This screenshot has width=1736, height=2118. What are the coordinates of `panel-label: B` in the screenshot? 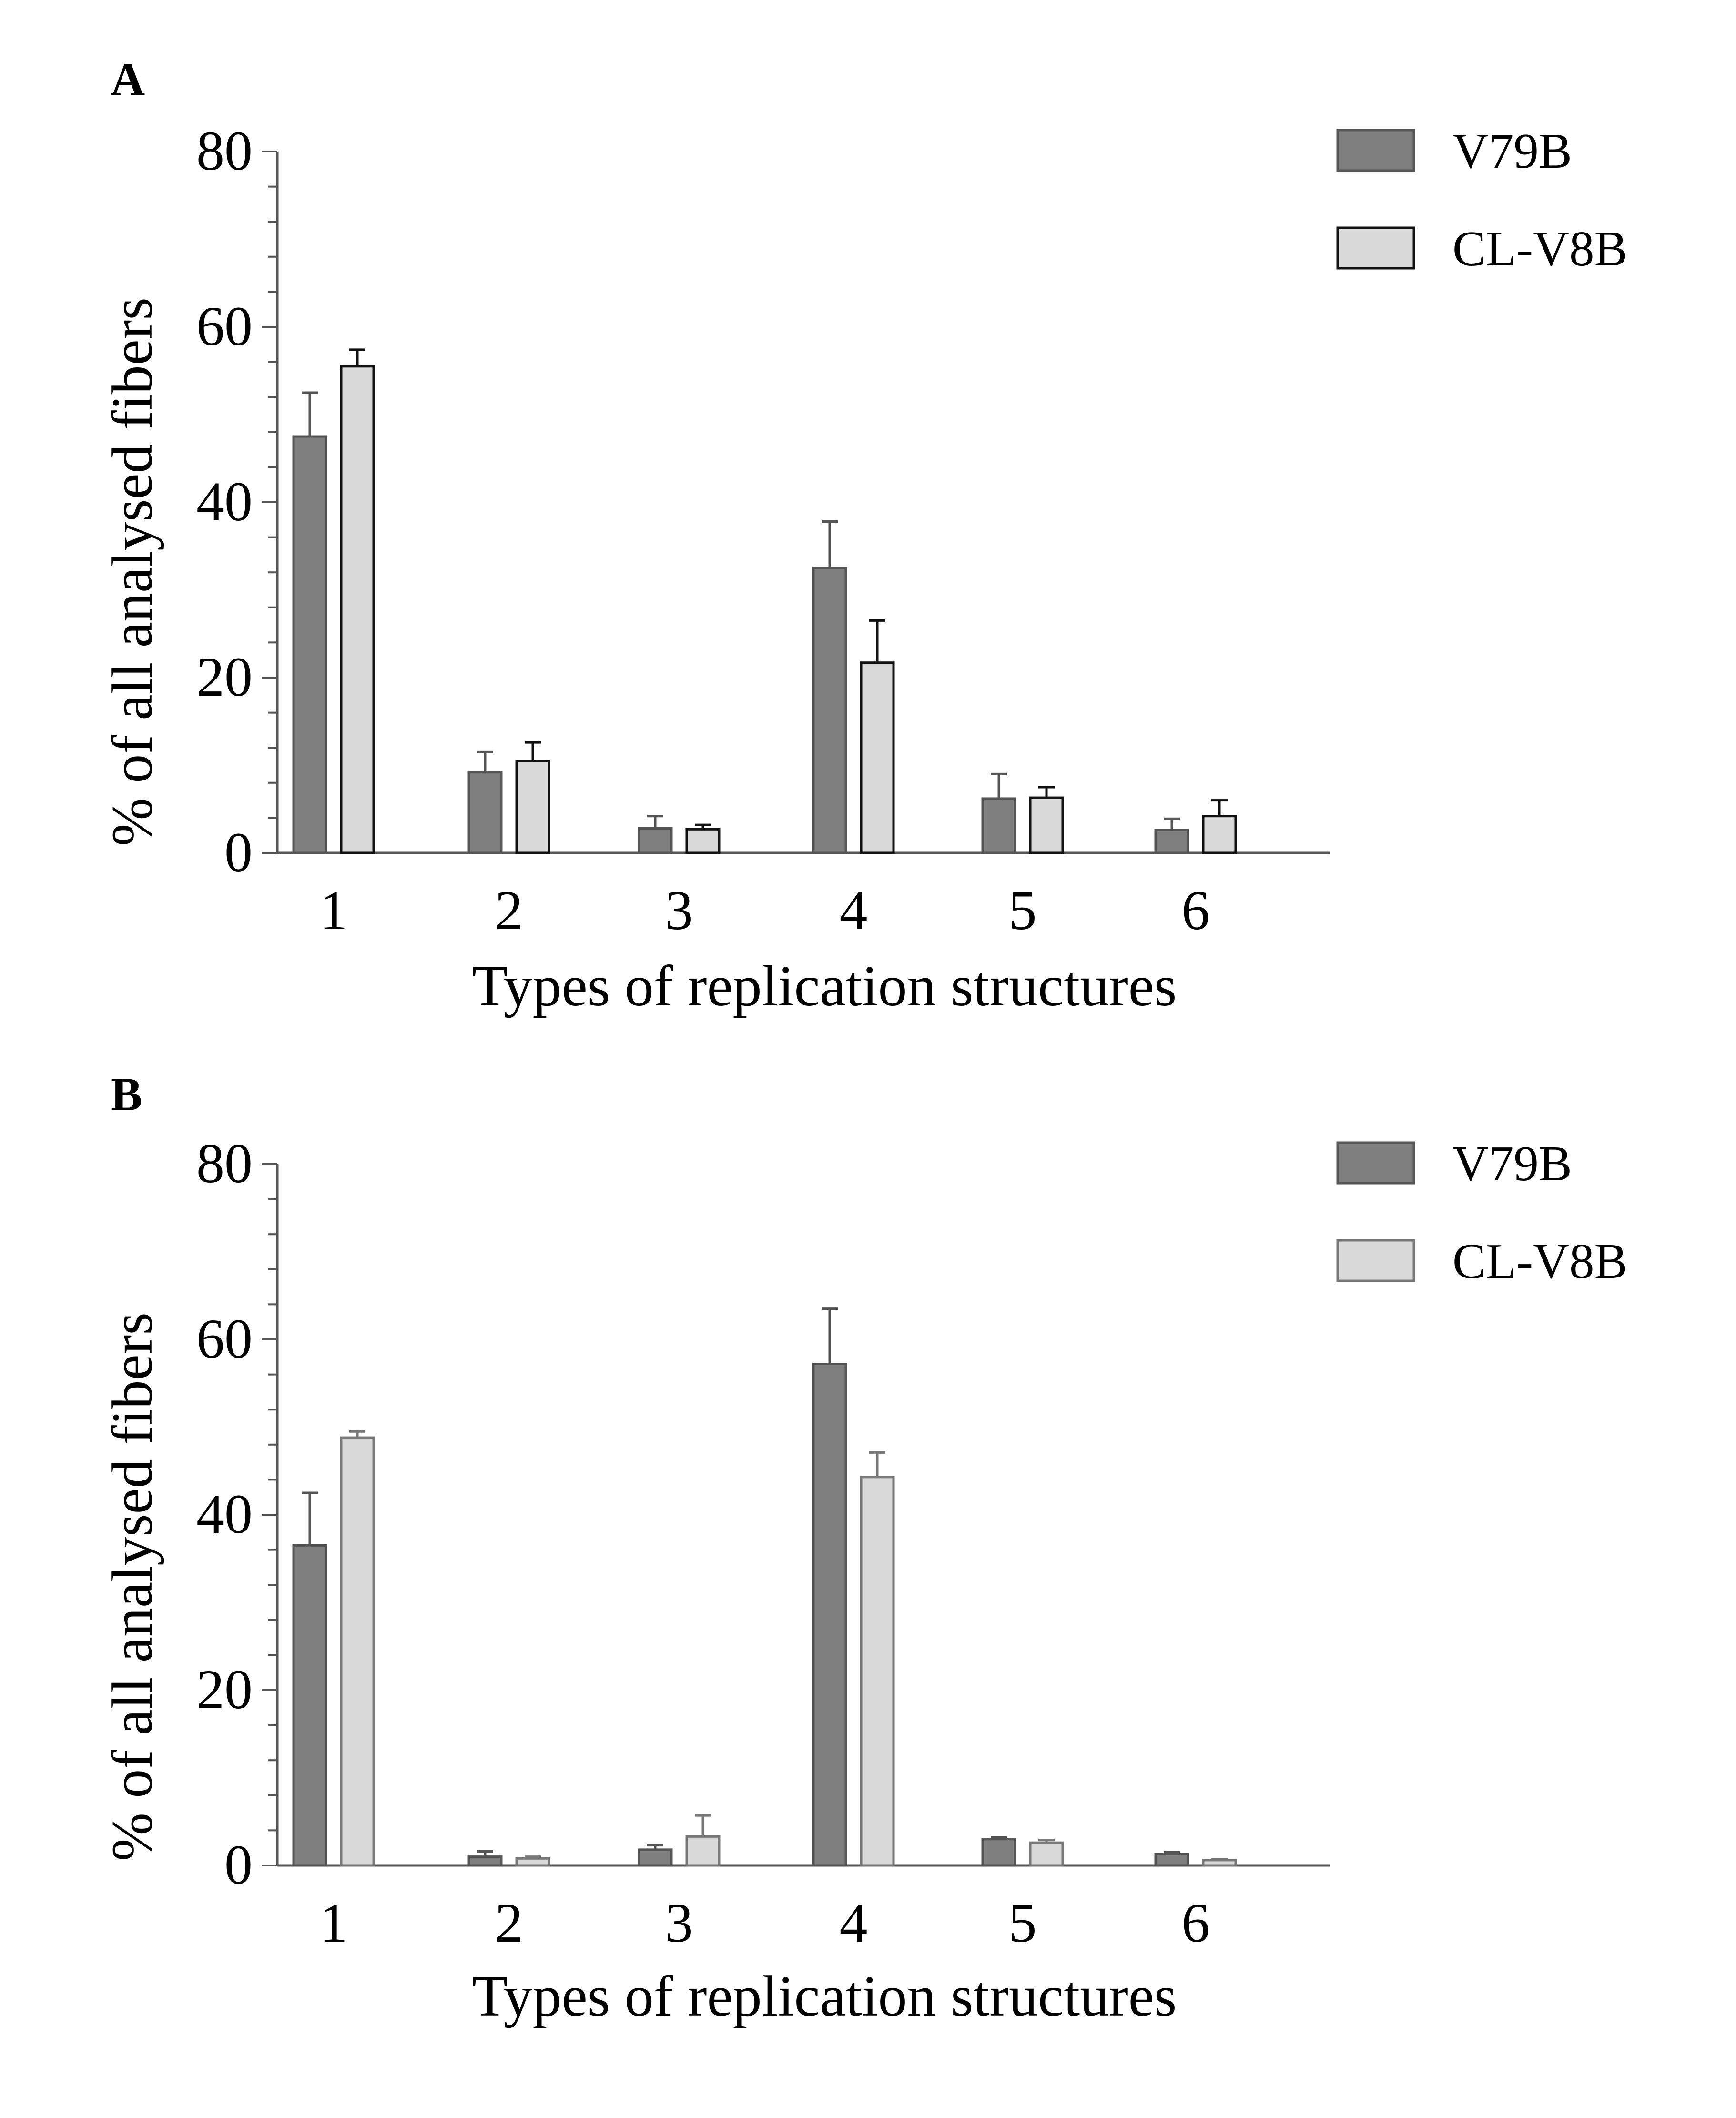 It's located at (126, 1094).